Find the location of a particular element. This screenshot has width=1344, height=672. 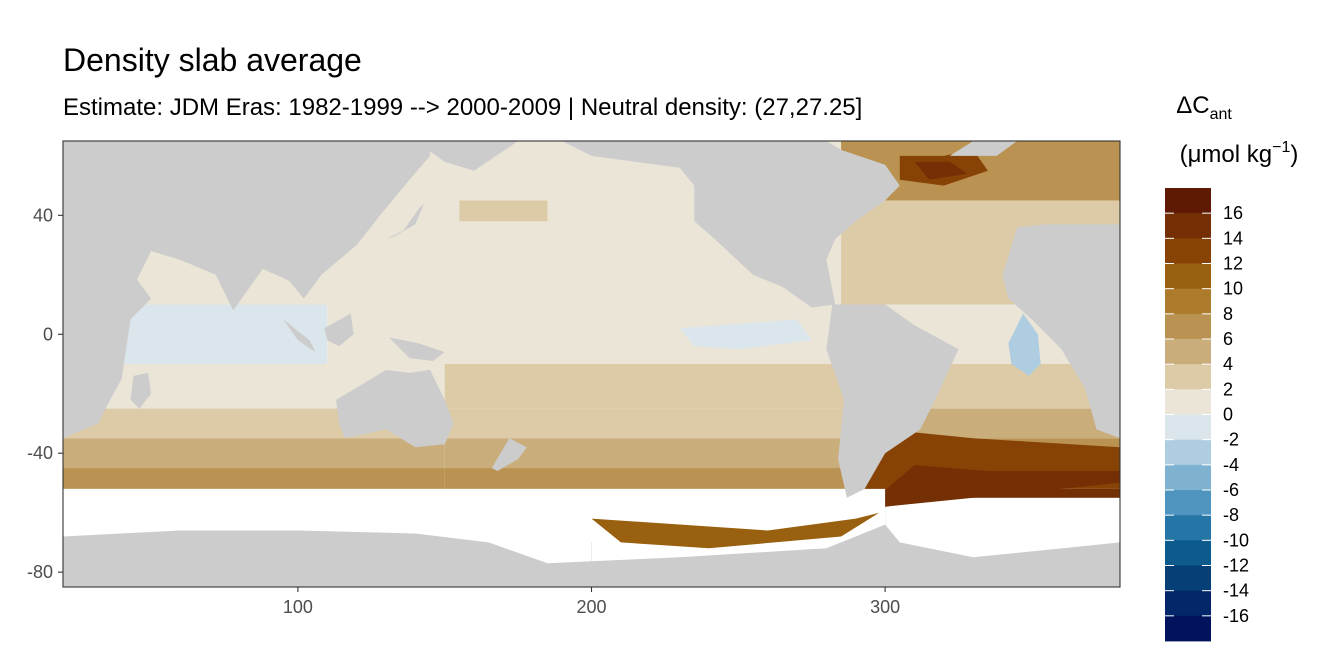

australia-land is located at coordinates (395, 408).